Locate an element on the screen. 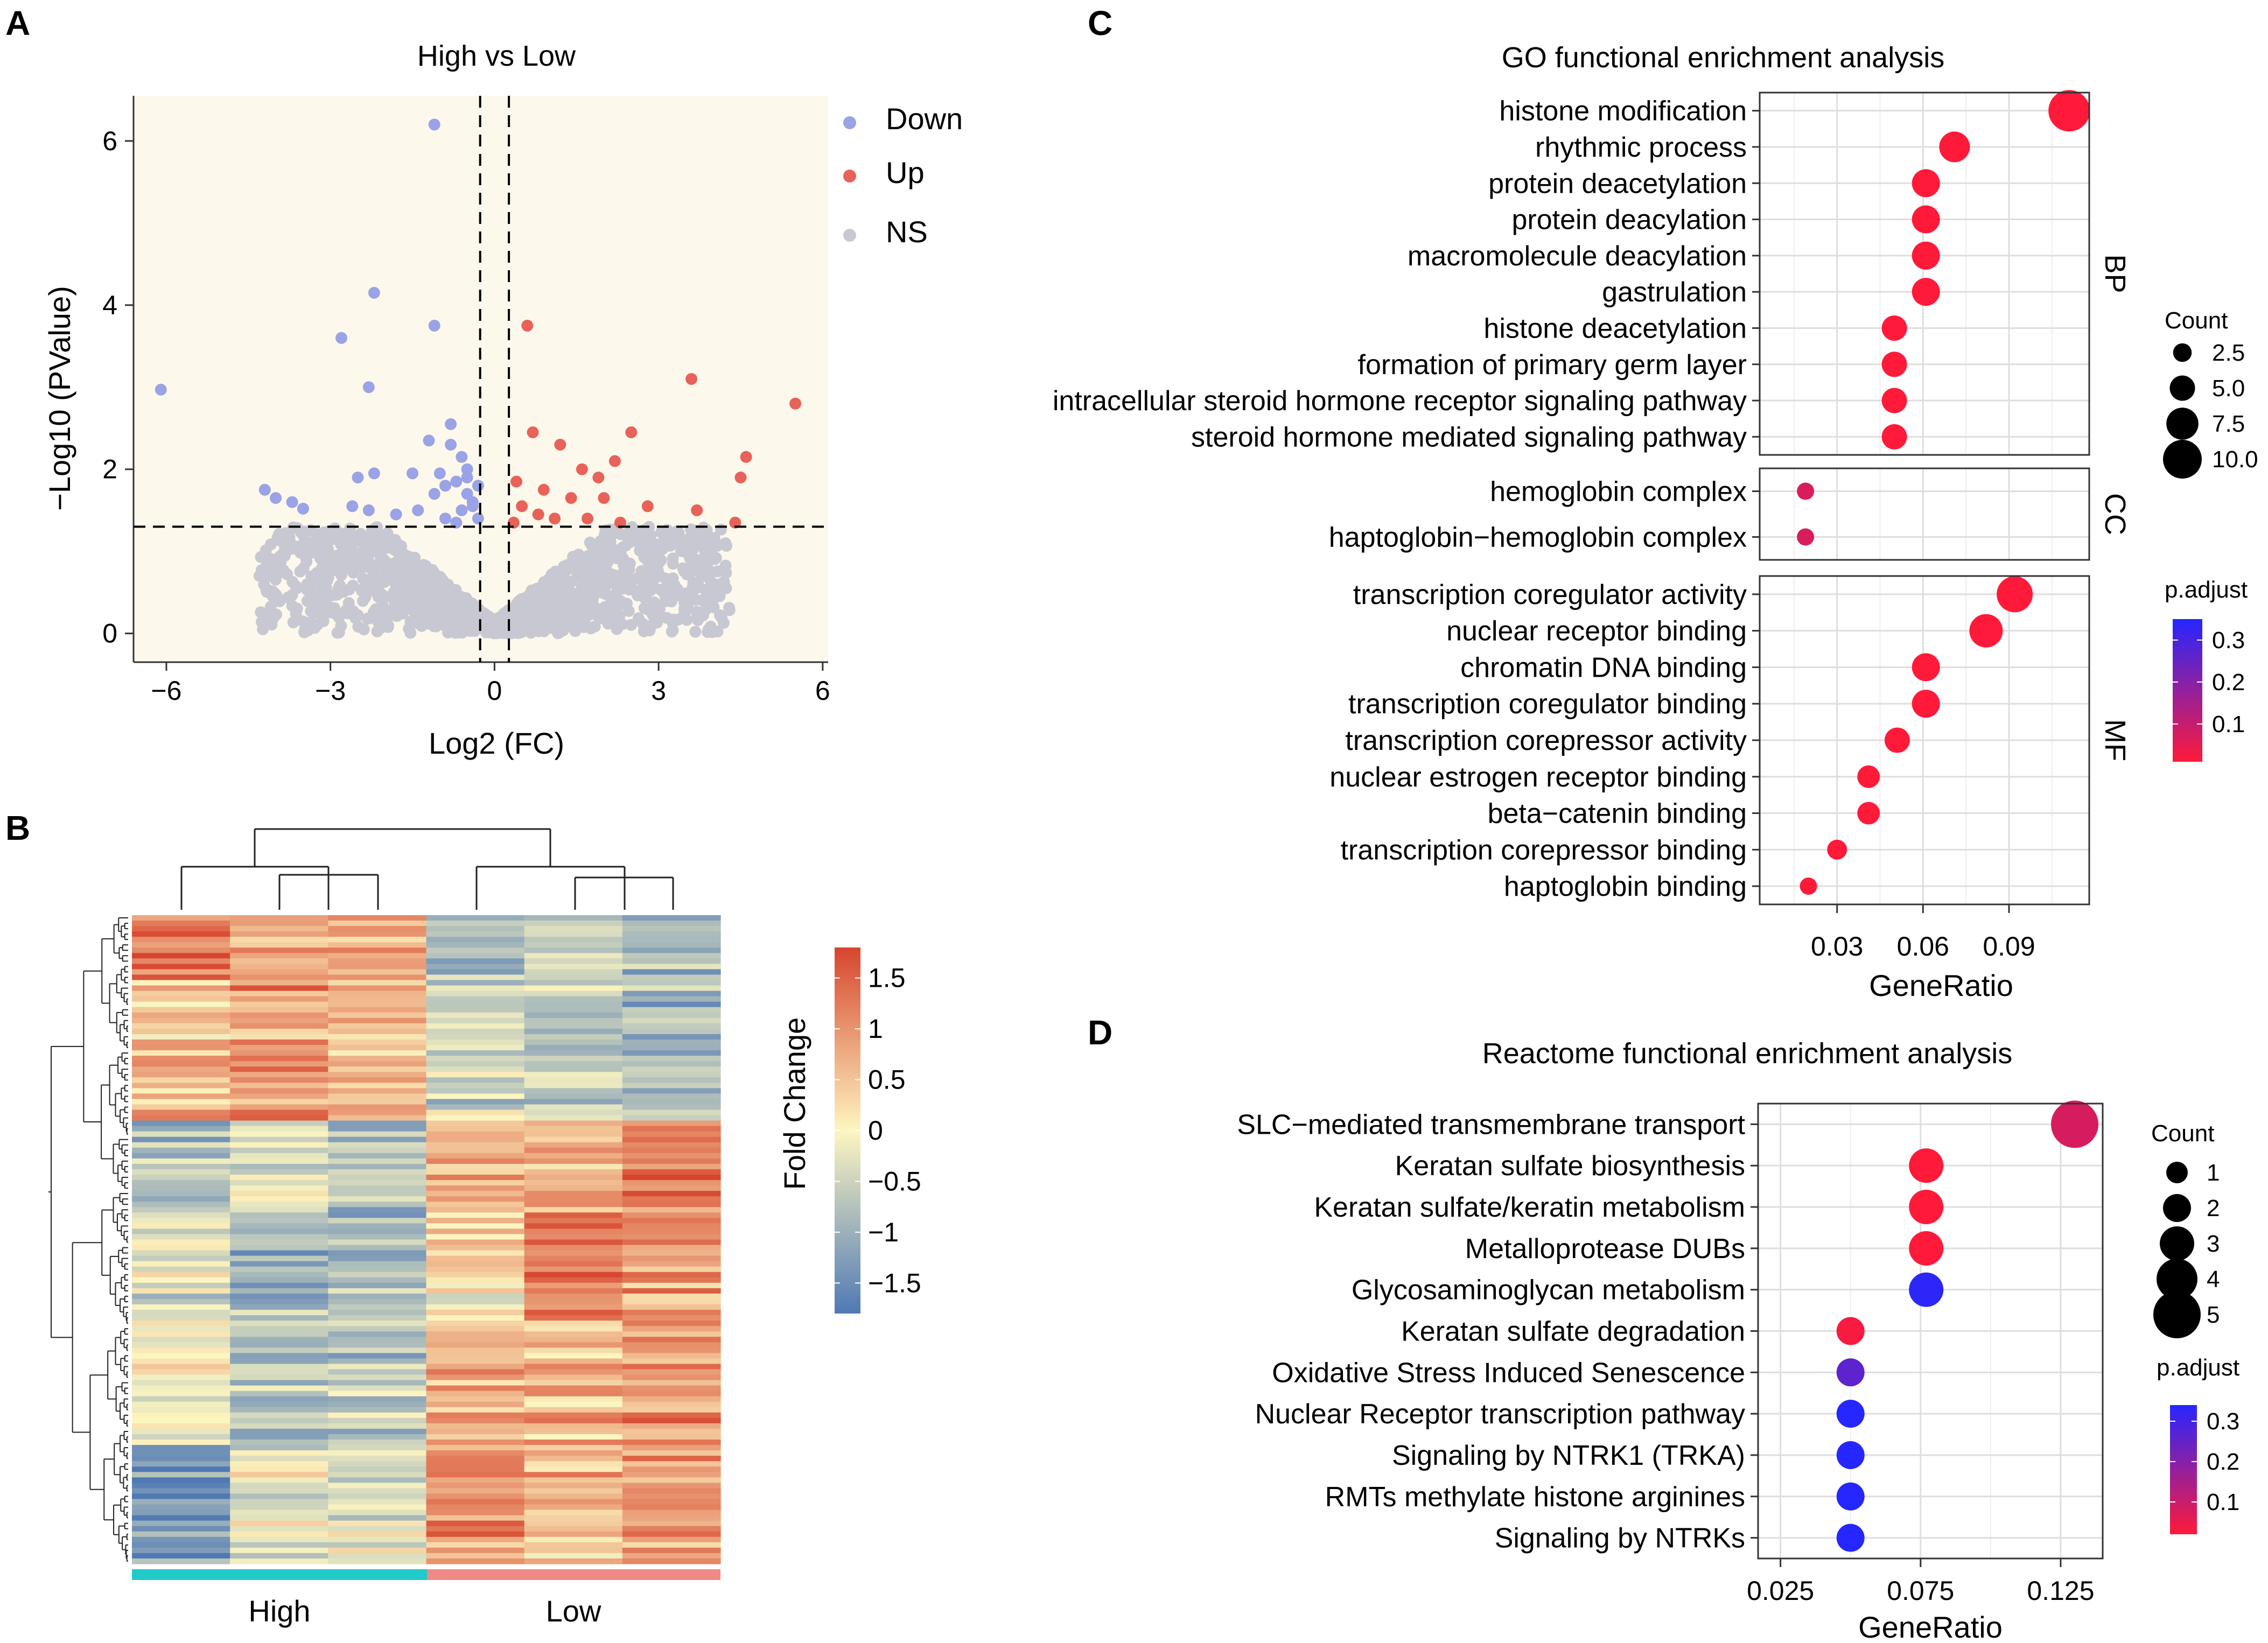 This screenshot has width=2268, height=1643. colorbar-tick-label: 0.2 is located at coordinates (2228, 682).